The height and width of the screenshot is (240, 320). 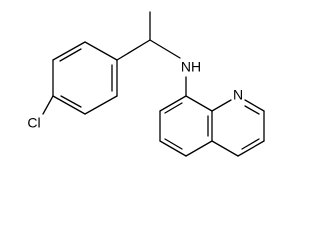 What do you see at coordinates (238, 95) in the screenshot?
I see `atom-label: N` at bounding box center [238, 95].